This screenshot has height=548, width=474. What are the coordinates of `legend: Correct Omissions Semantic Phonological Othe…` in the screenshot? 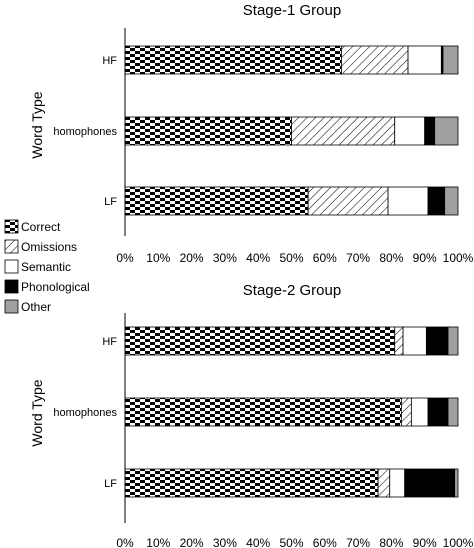 It's located at (47, 266).